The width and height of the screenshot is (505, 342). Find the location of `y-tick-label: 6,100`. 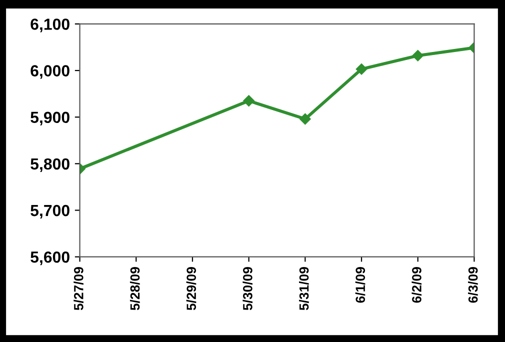

y-tick-label: 6,100 is located at coordinates (50, 25).